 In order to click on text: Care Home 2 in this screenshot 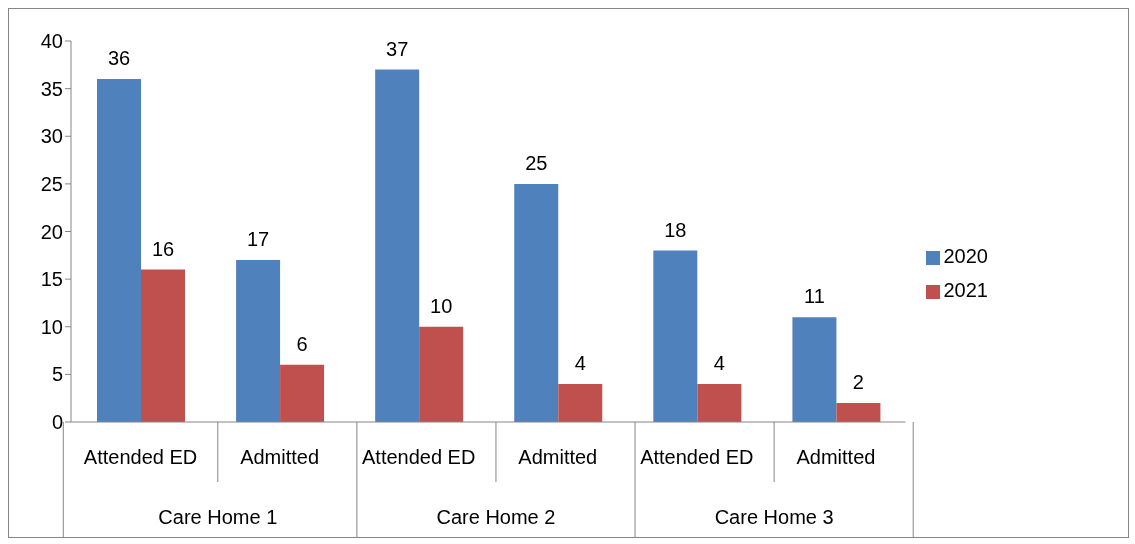, I will do `click(496, 517)`.